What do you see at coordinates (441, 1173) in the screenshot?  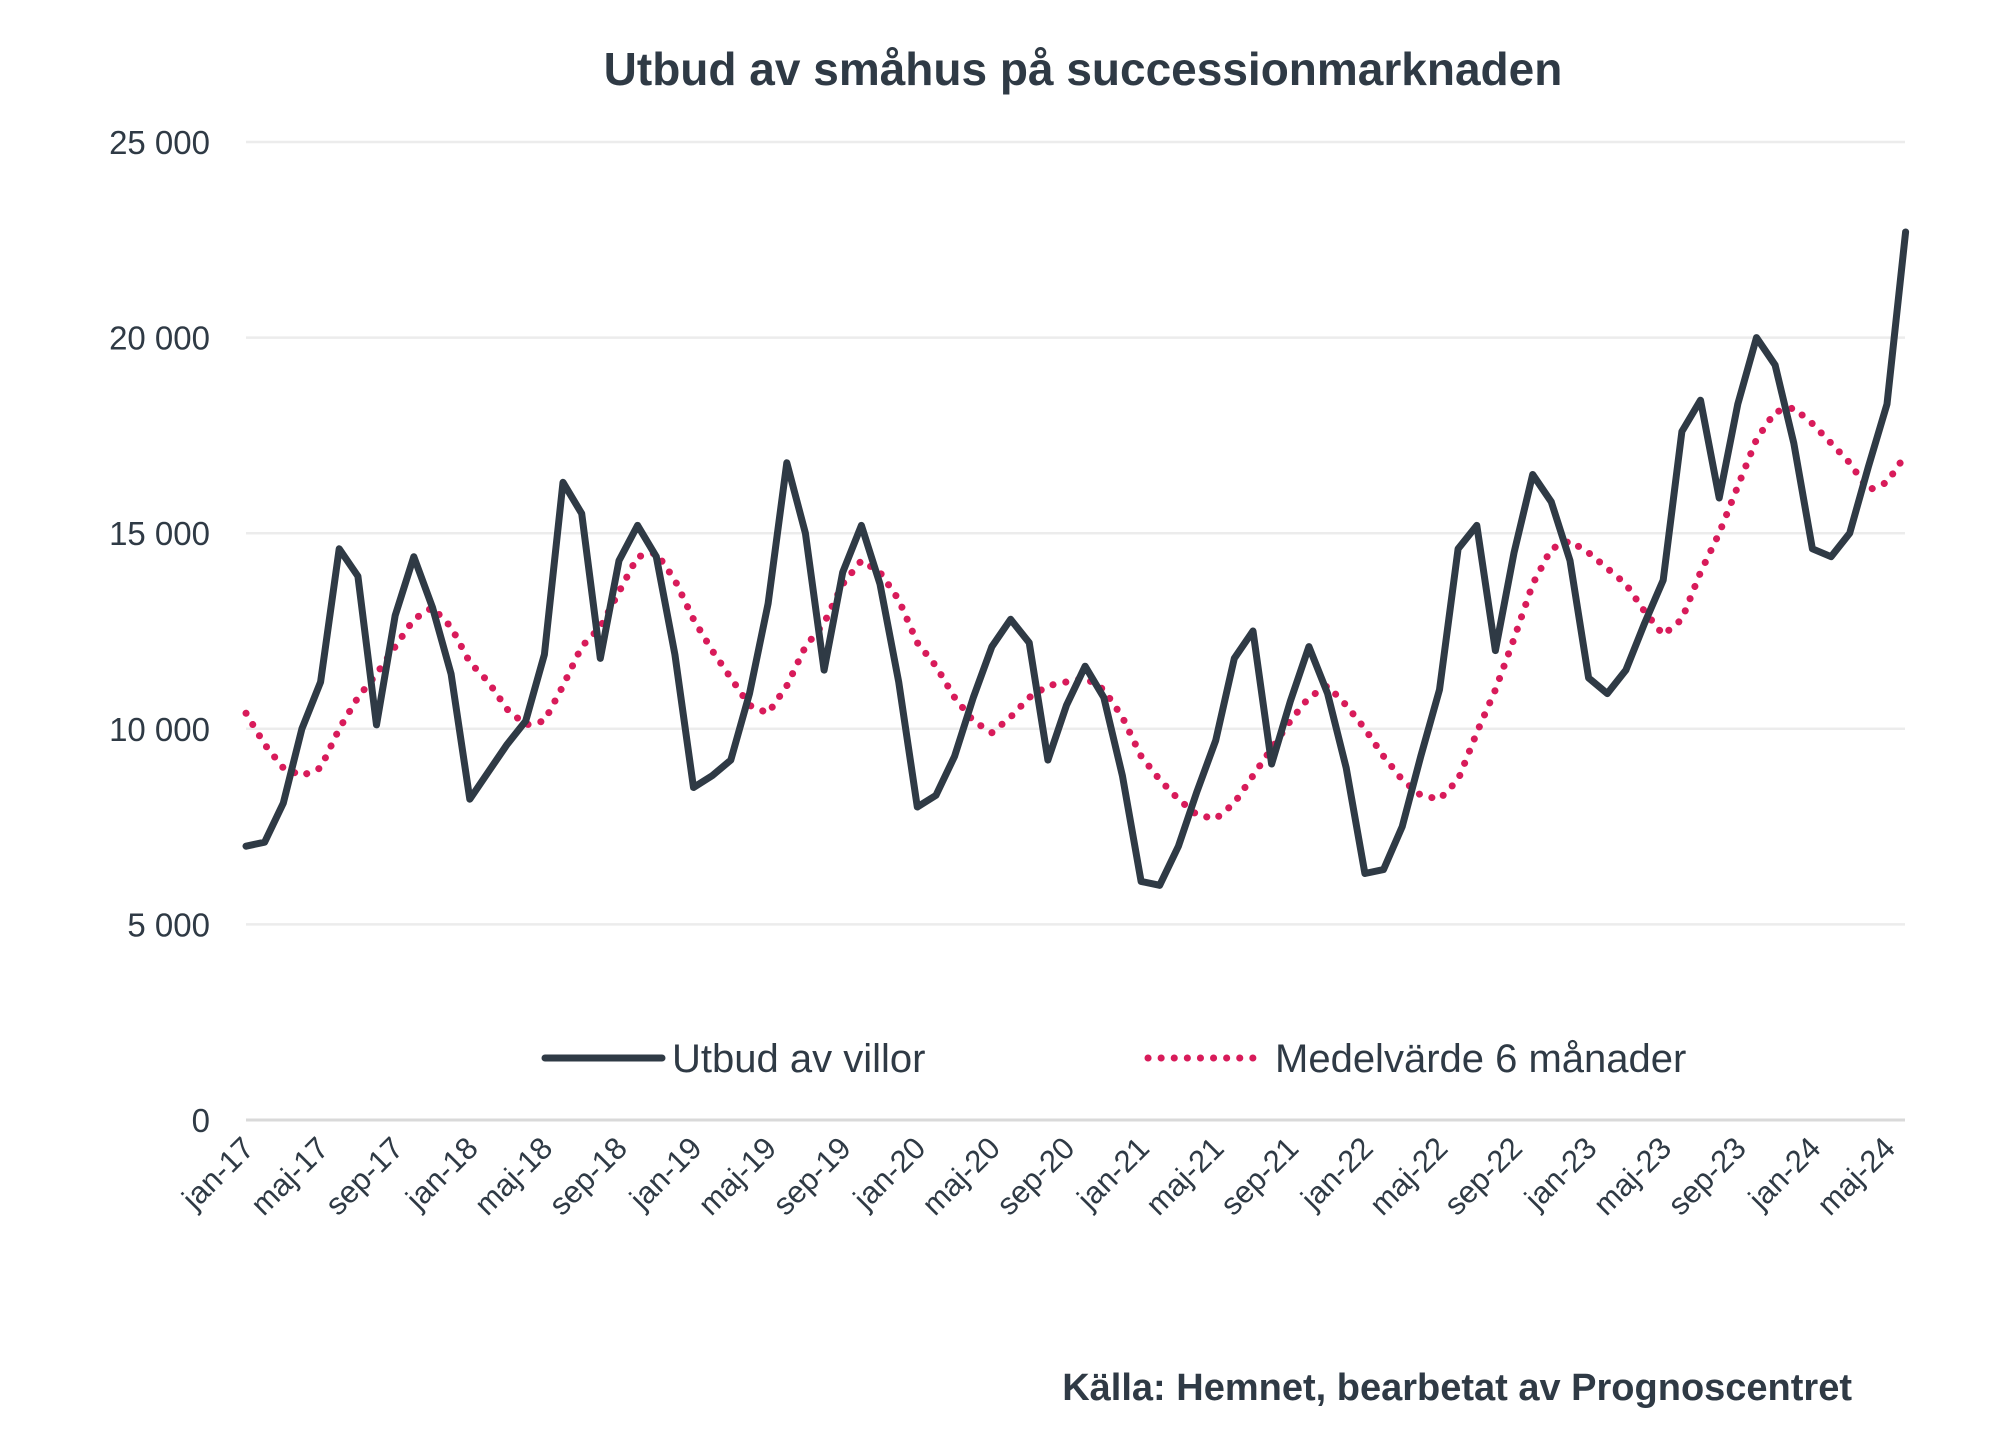 I see `x-tick-label: jan-18` at bounding box center [441, 1173].